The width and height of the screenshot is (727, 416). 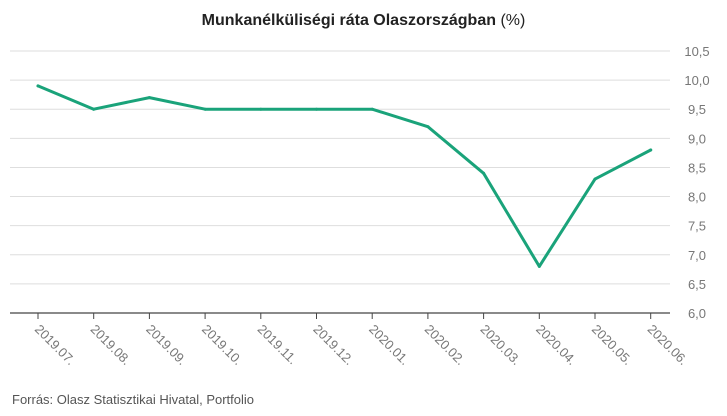 I want to click on x-tick-label: 2020.03., so click(x=500, y=345).